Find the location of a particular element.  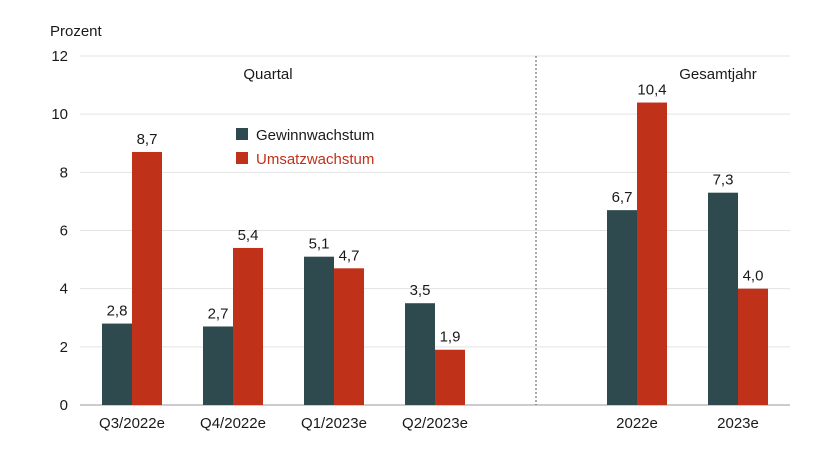

y-tick-label: 12 is located at coordinates (59, 56).